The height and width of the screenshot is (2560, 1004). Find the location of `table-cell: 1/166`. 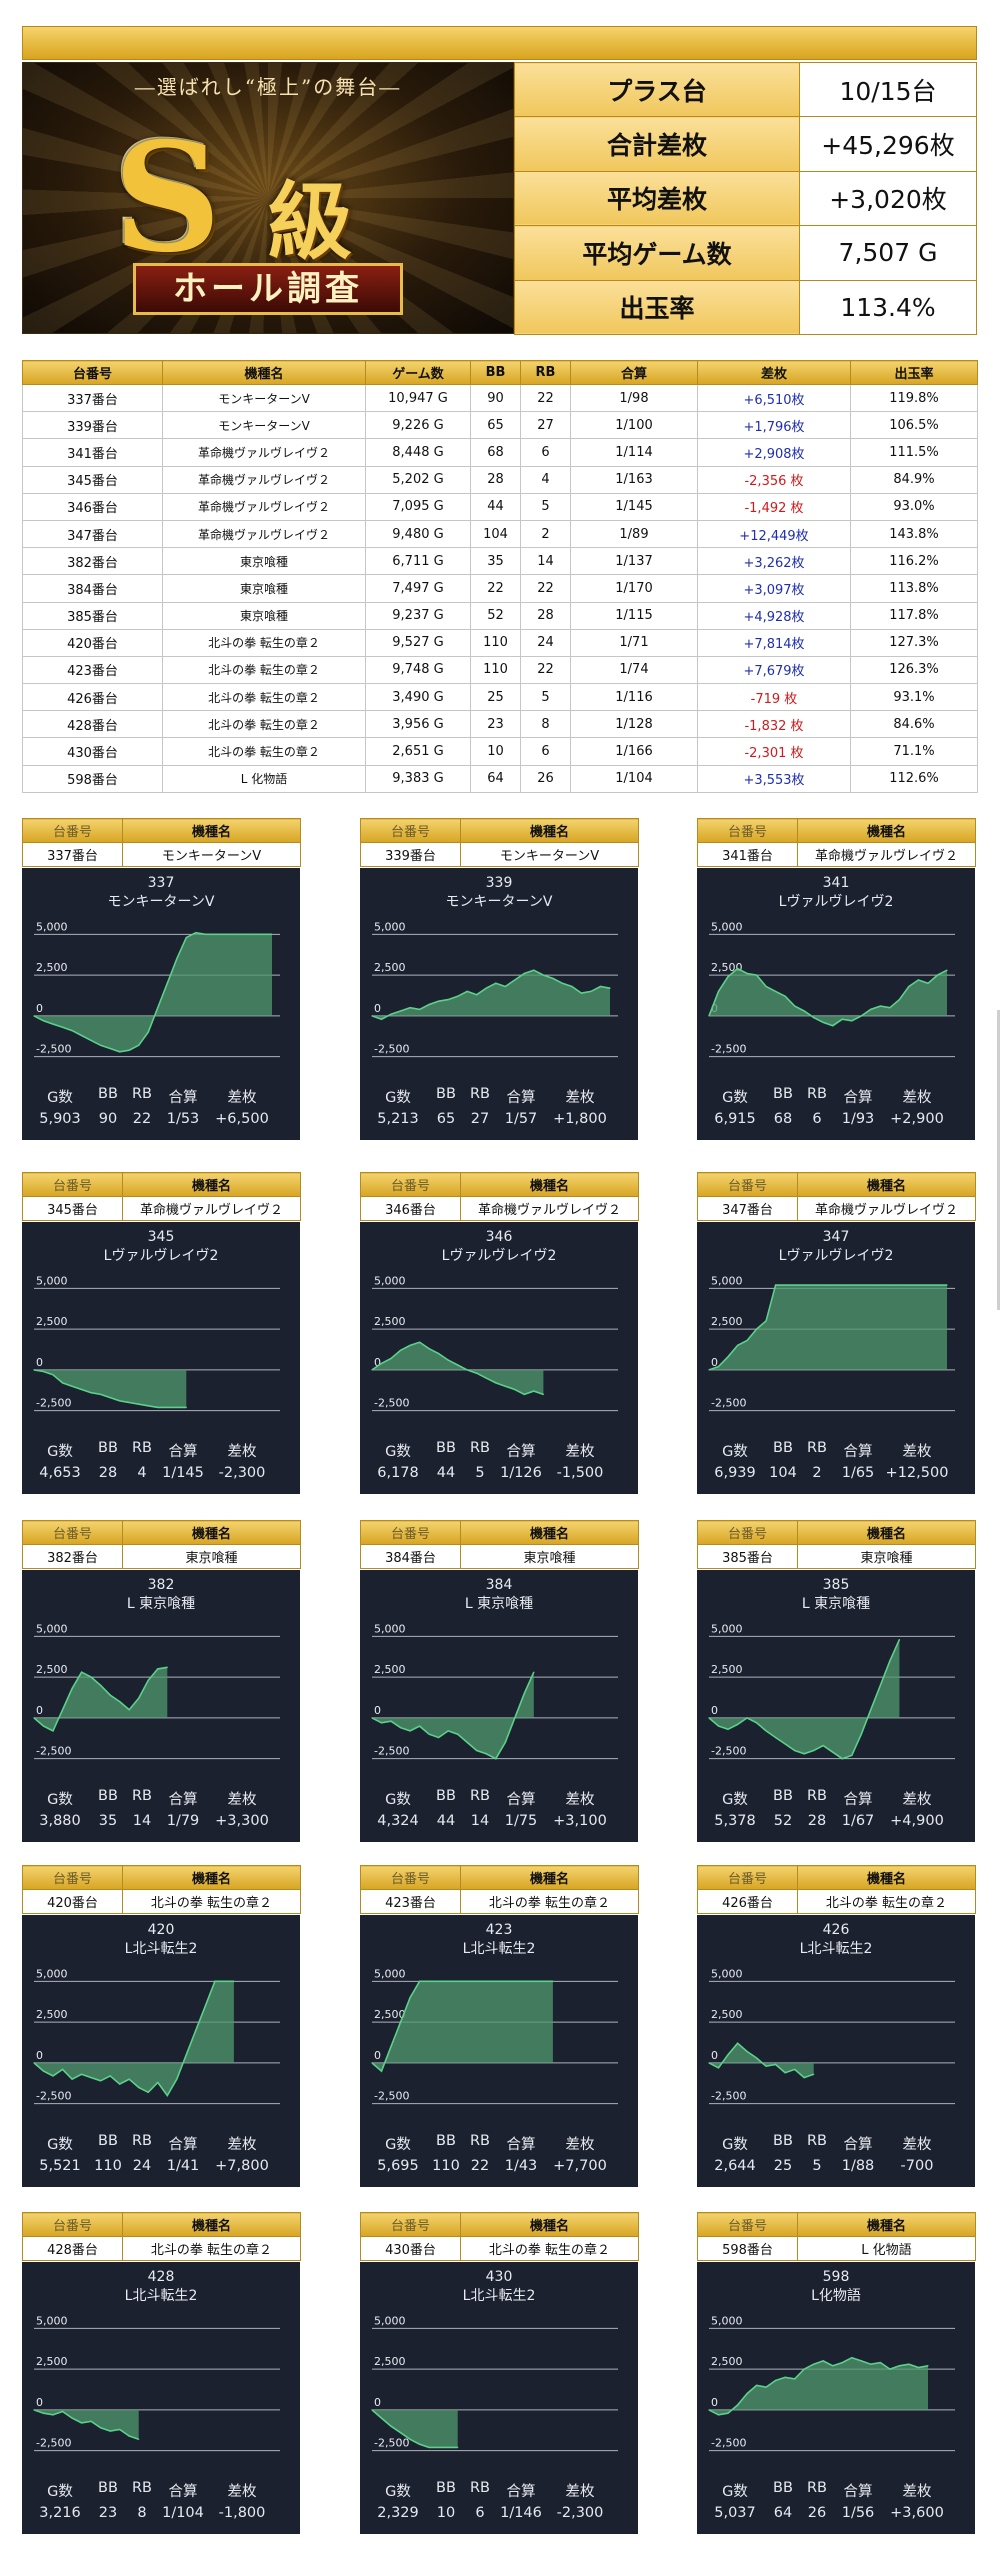

table-cell: 1/166 is located at coordinates (634, 751).